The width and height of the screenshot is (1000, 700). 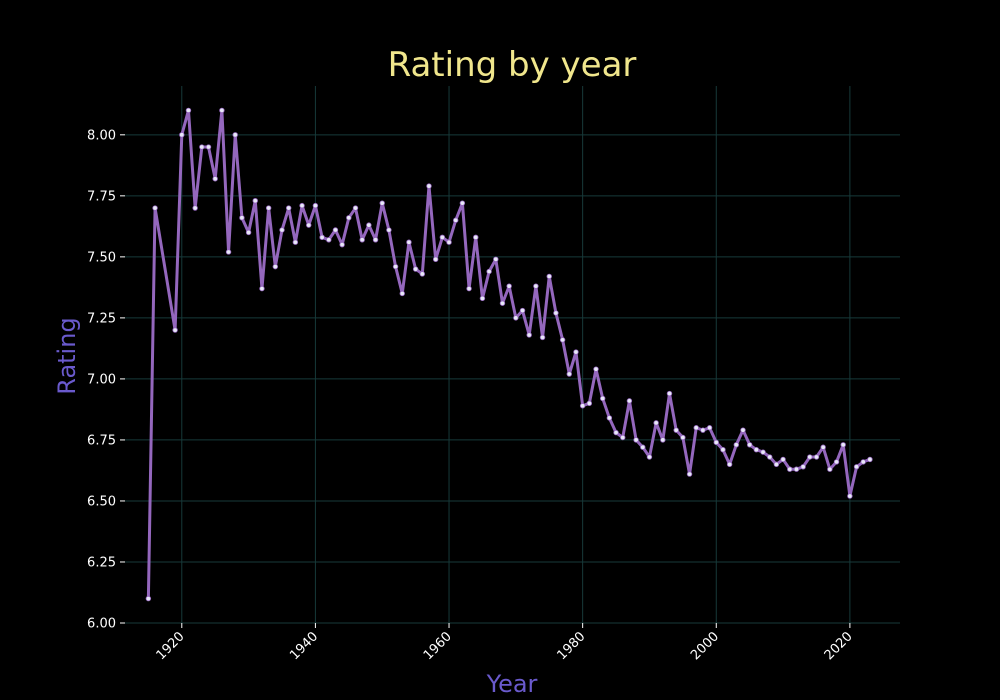 I want to click on chart-title: Rating by year, so click(x=512, y=65).